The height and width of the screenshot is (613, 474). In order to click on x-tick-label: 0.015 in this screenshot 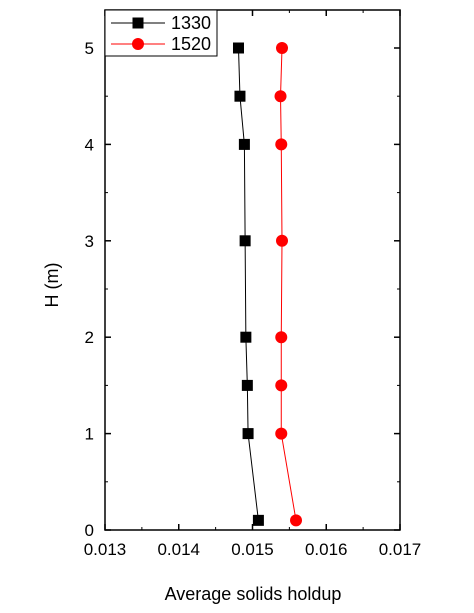, I will do `click(252, 549)`.